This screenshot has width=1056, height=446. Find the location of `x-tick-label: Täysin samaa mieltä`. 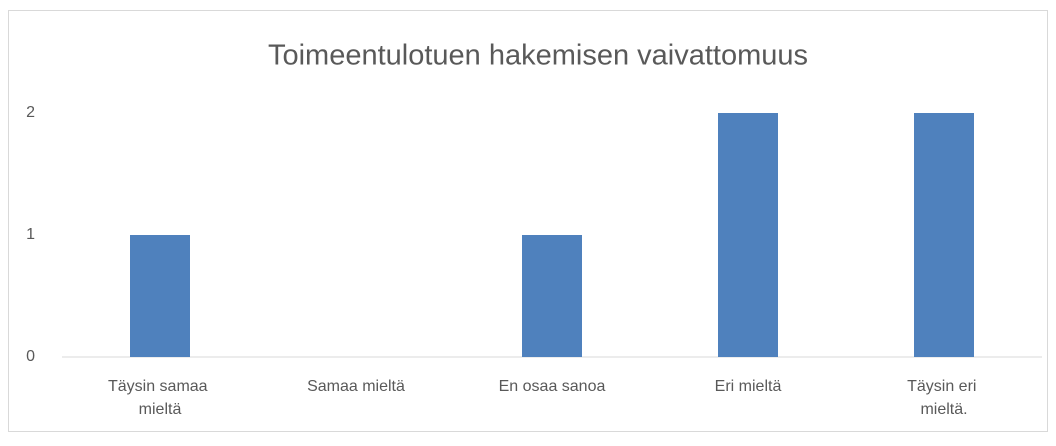

x-tick-label: Täysin samaa mieltä is located at coordinates (160, 398).